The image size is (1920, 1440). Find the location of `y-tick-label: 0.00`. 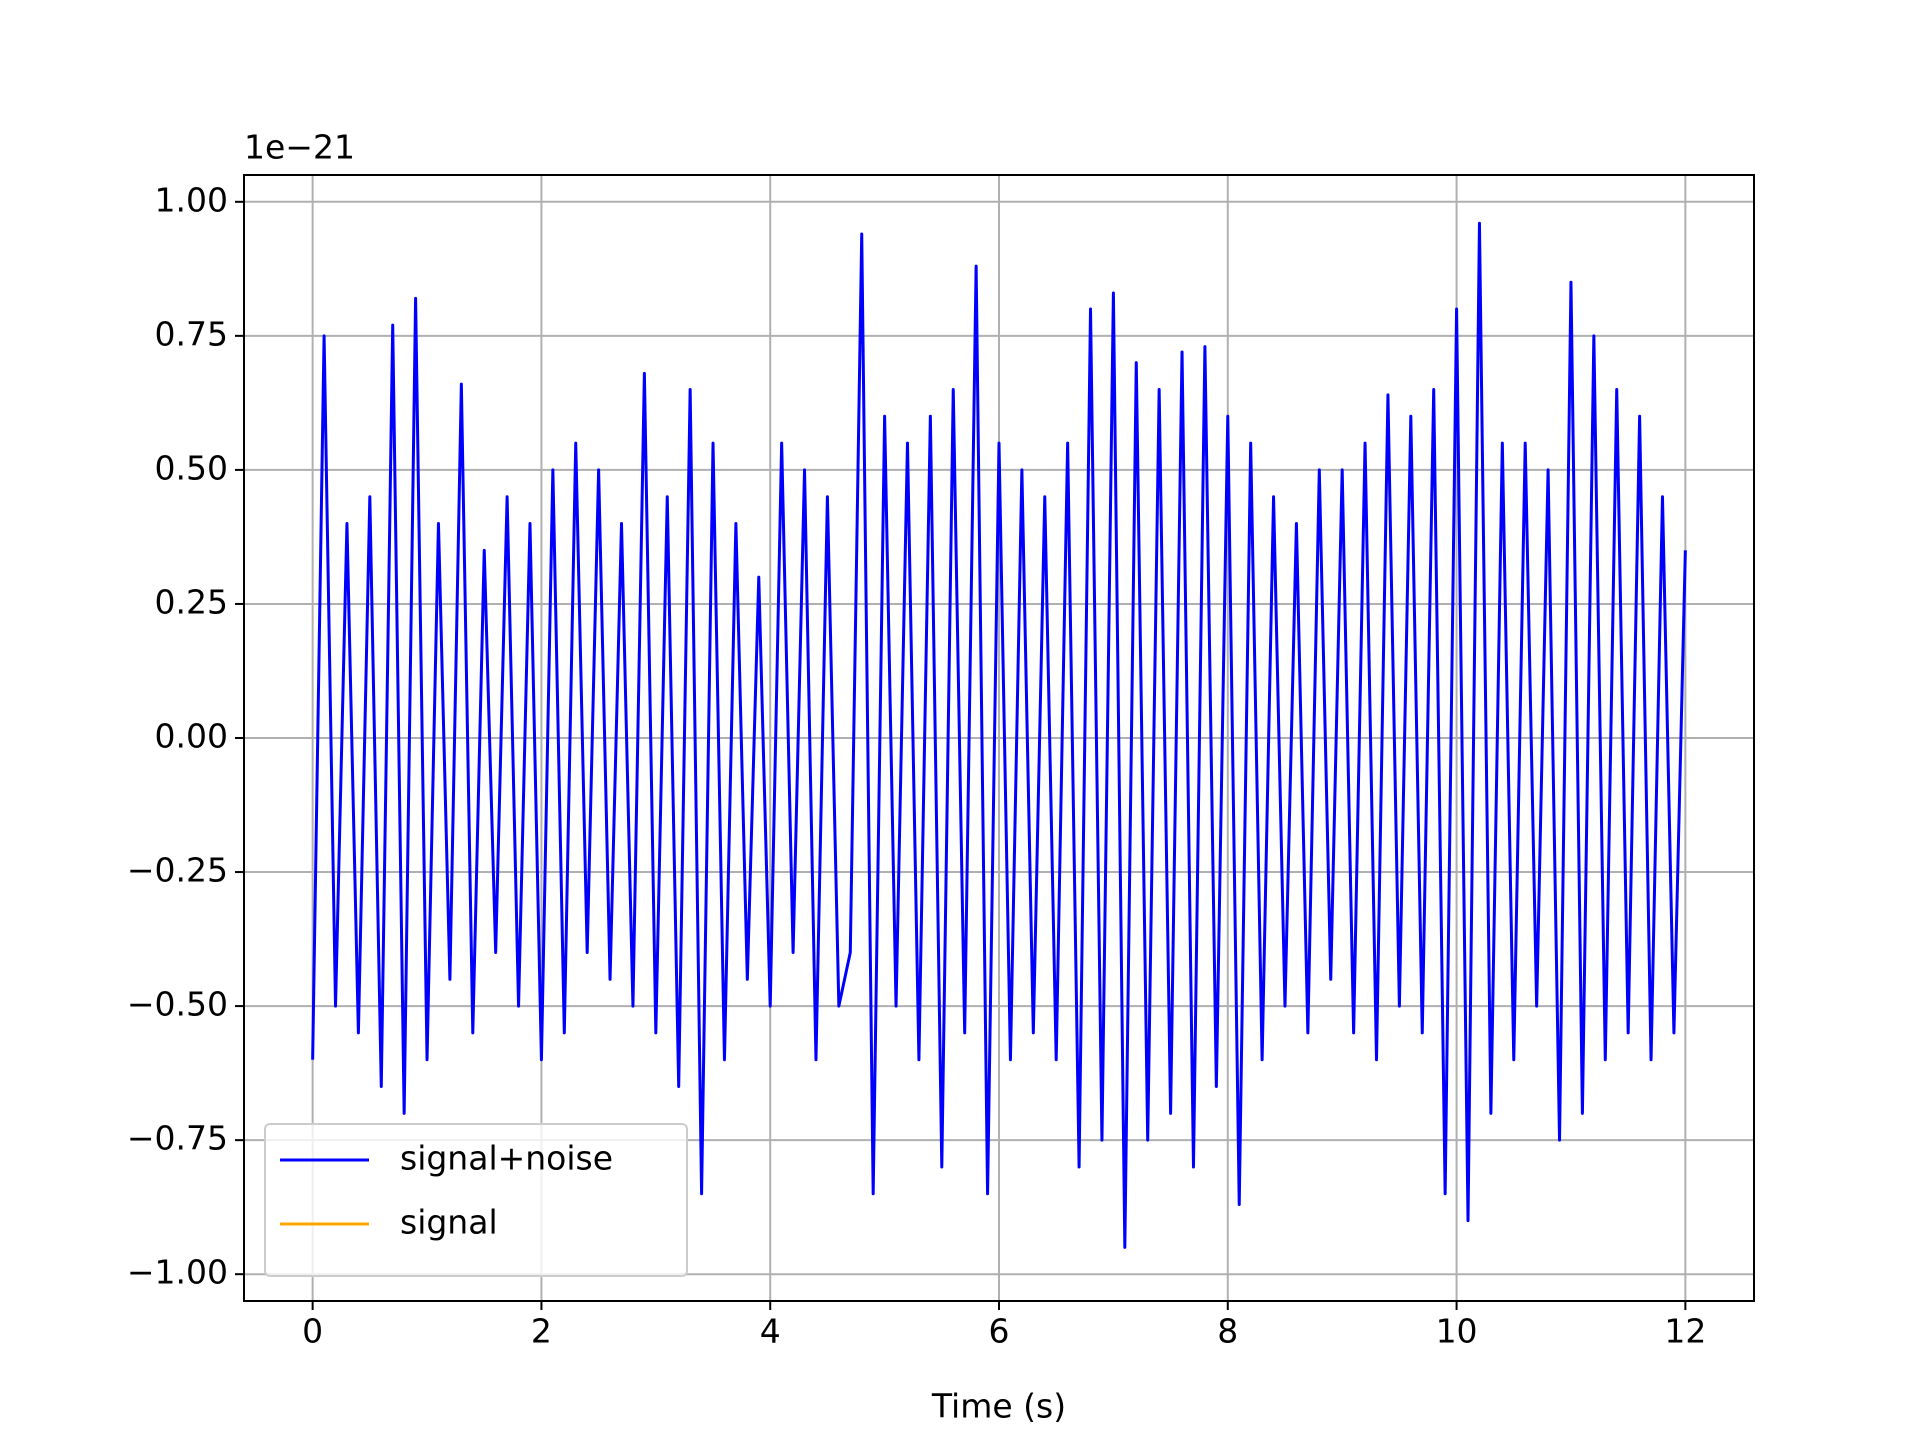

y-tick-label: 0.00 is located at coordinates (191, 736).